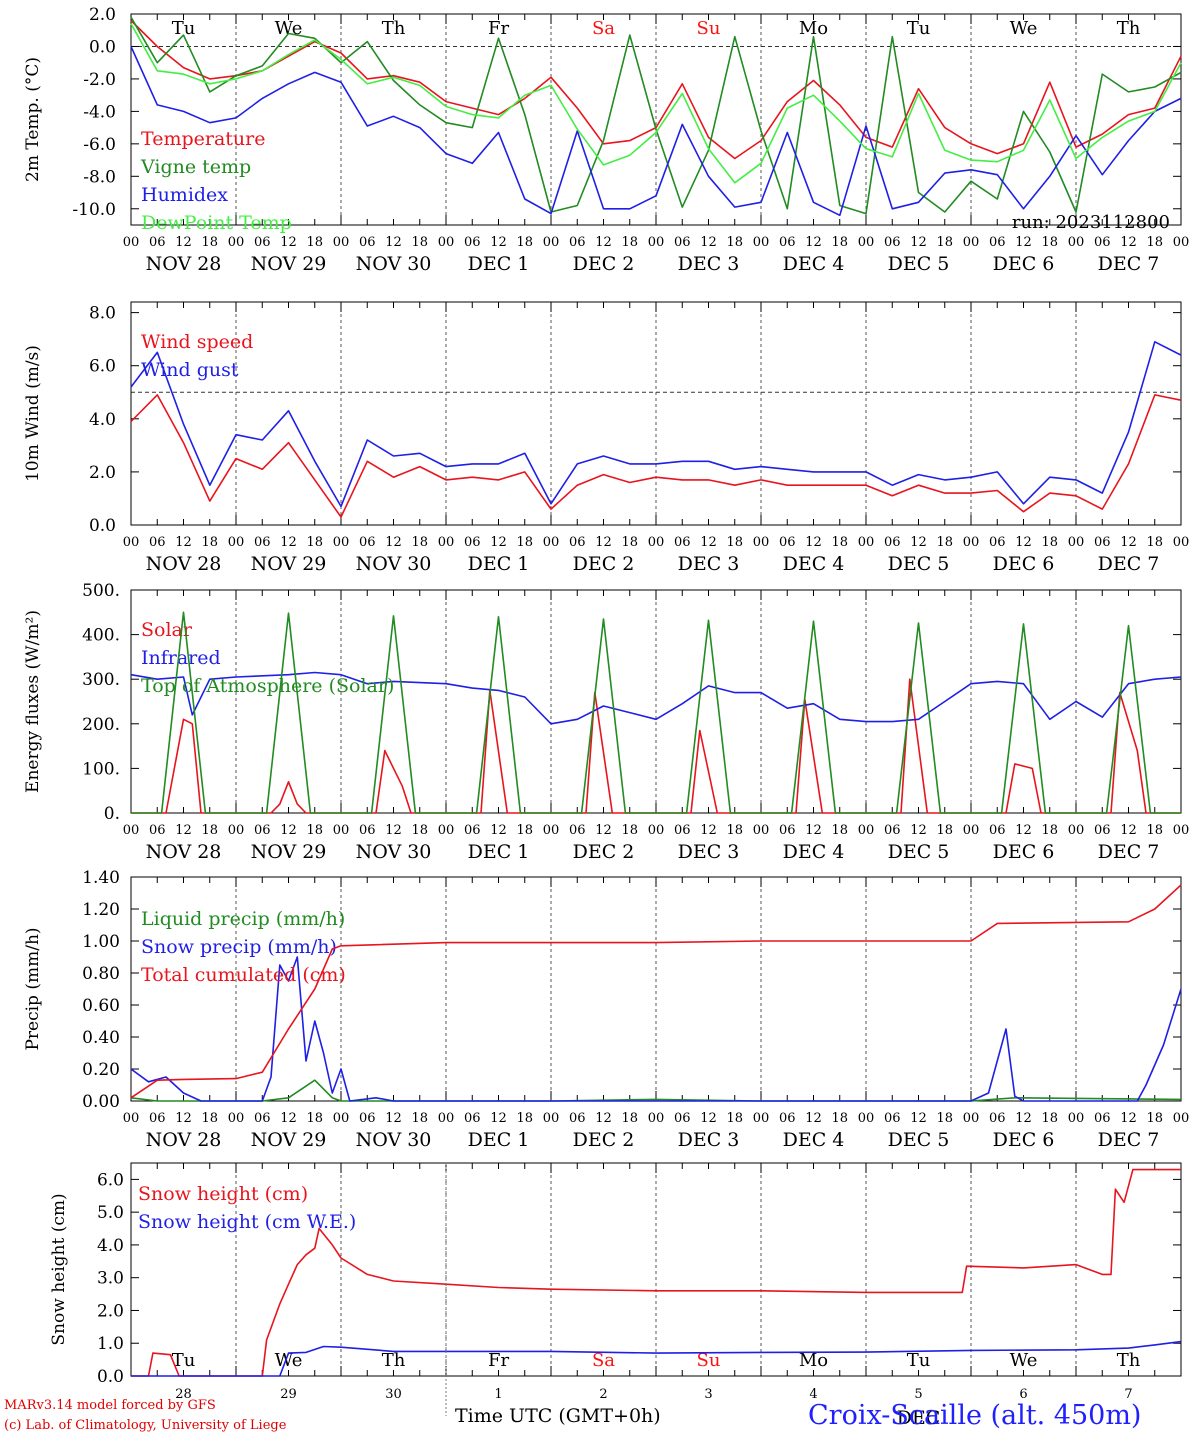 The width and height of the screenshot is (1194, 1440). I want to click on weekday-label: Mo, so click(813, 1360).